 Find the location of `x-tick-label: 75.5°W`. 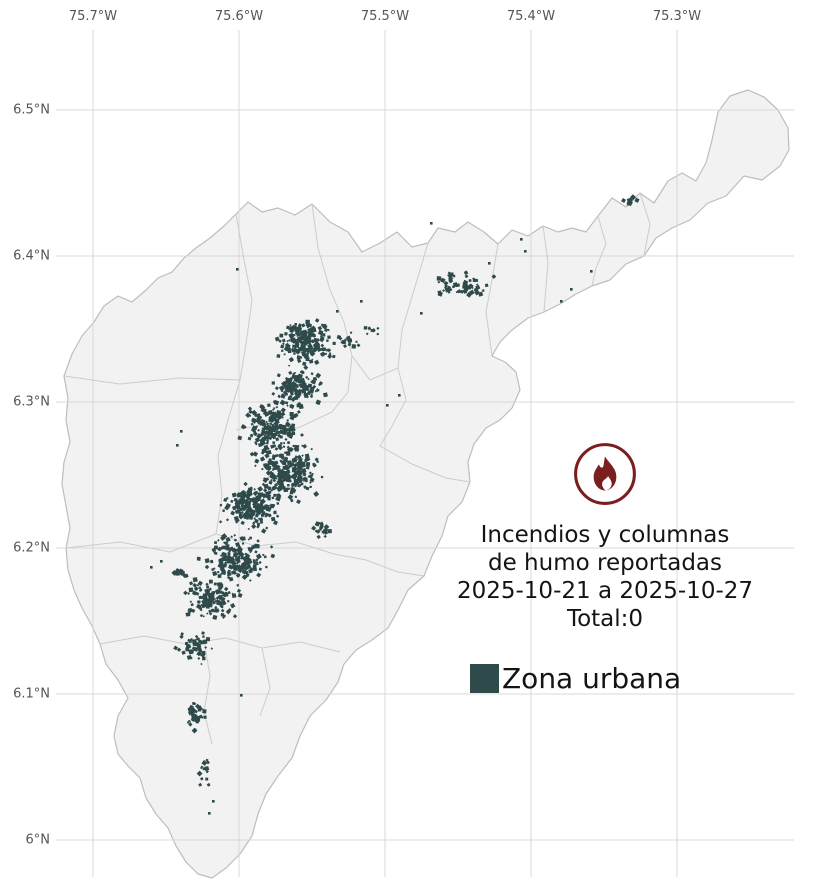

x-tick-label: 75.5°W is located at coordinates (385, 16).